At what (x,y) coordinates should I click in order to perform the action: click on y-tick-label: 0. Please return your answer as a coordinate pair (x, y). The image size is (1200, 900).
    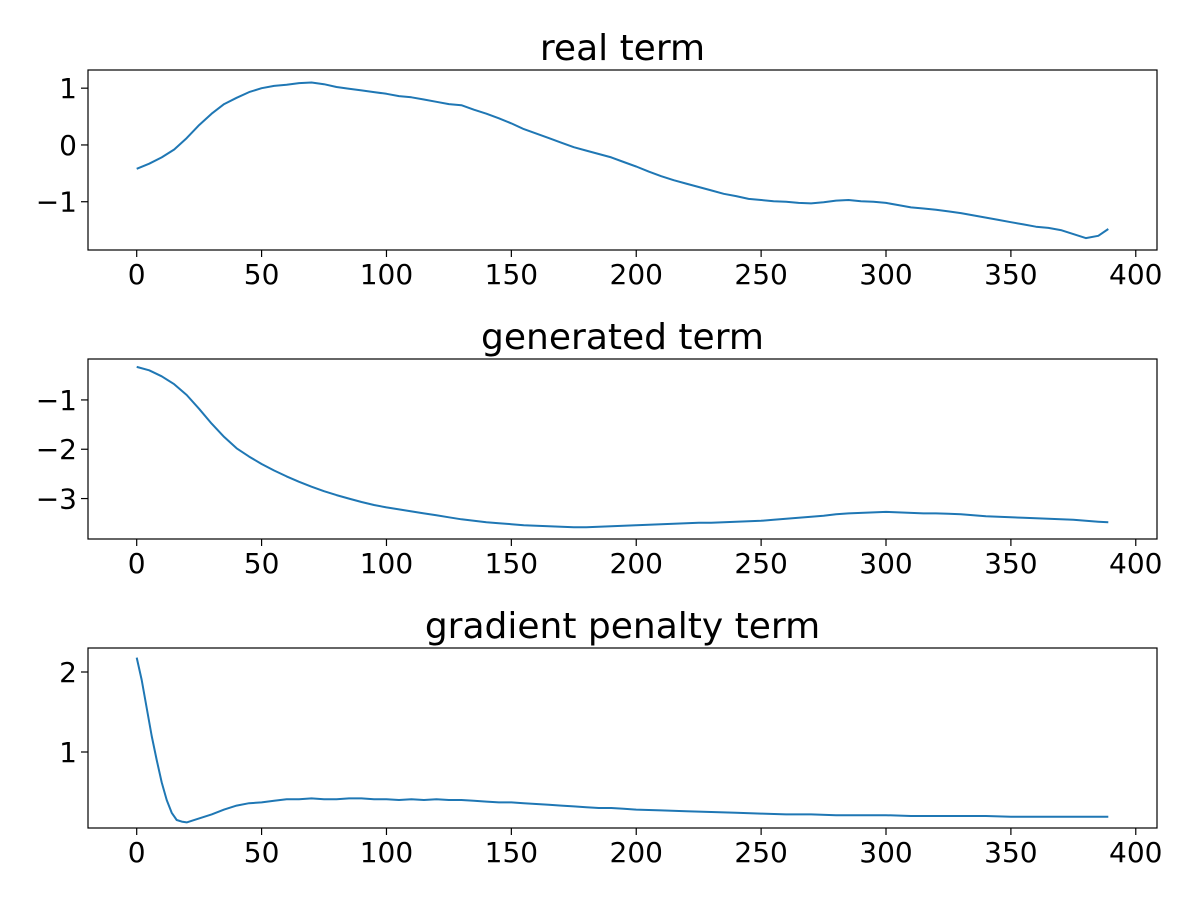
    Looking at the image, I should click on (68, 145).